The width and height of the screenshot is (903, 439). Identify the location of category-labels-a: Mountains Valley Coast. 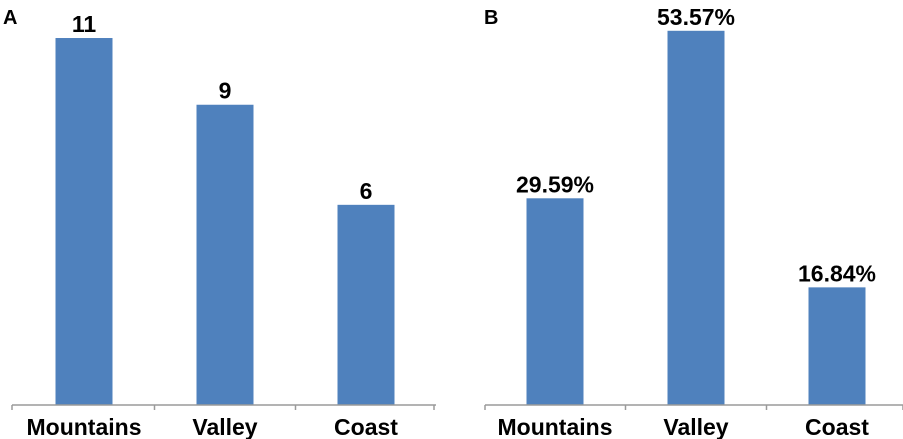
(213, 426).